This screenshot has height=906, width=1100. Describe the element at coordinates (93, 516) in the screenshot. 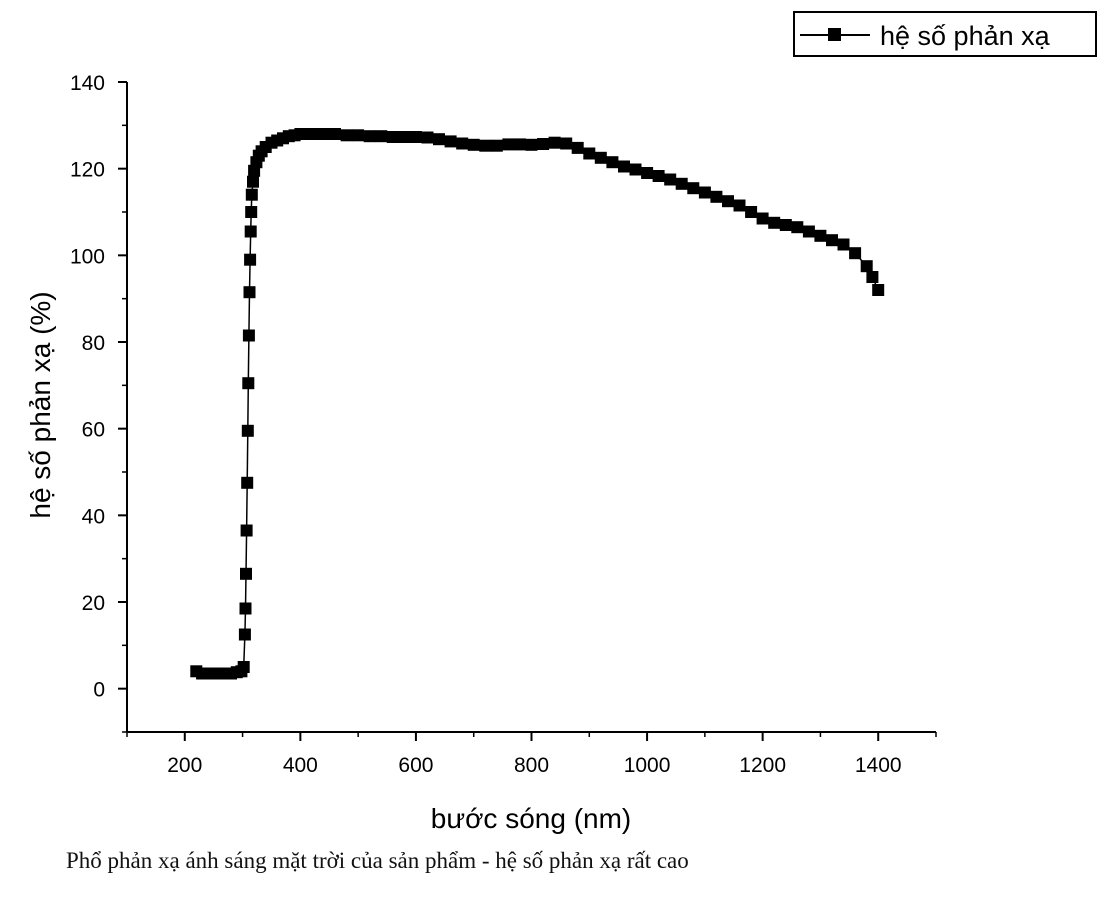

I see `y-tick-label: 40` at that location.